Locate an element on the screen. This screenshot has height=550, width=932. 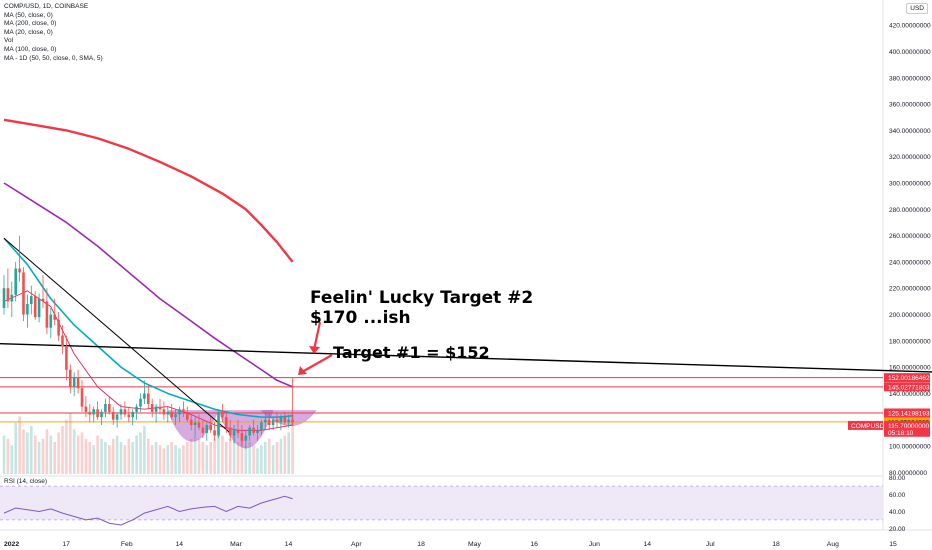
arrow-target-1-shaft is located at coordinates (317, 363).